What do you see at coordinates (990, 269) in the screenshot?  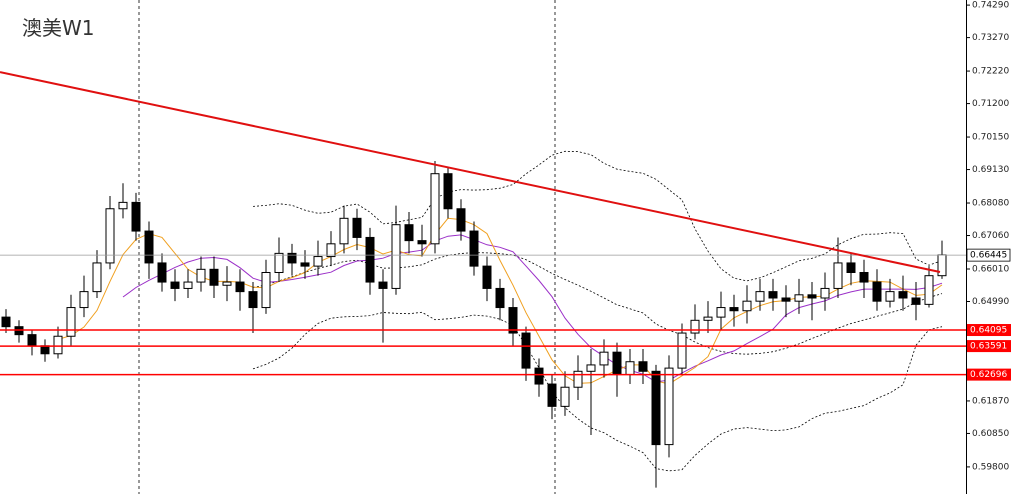 I see `y-tick-label: 0.66010` at bounding box center [990, 269].